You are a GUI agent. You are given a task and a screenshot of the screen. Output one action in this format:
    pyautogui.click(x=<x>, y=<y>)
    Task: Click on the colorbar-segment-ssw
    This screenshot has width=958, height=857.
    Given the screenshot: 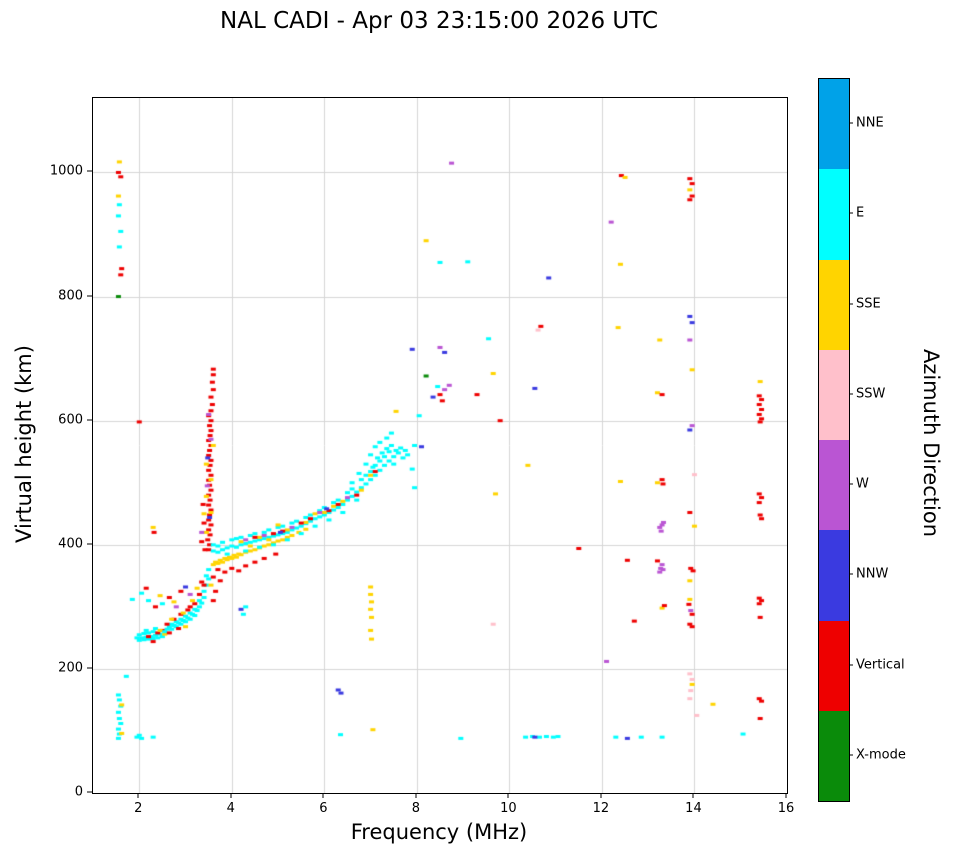 What is the action you would take?
    pyautogui.click(x=834, y=394)
    